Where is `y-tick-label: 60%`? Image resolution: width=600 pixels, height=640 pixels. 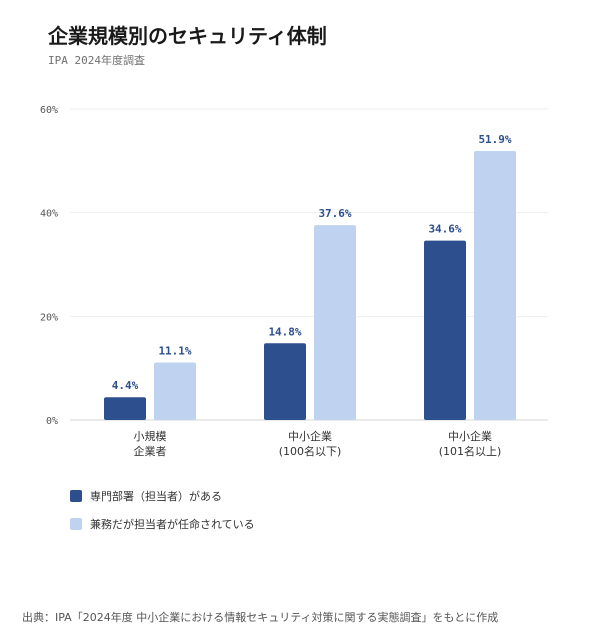 y-tick-label: 60% is located at coordinates (49, 110).